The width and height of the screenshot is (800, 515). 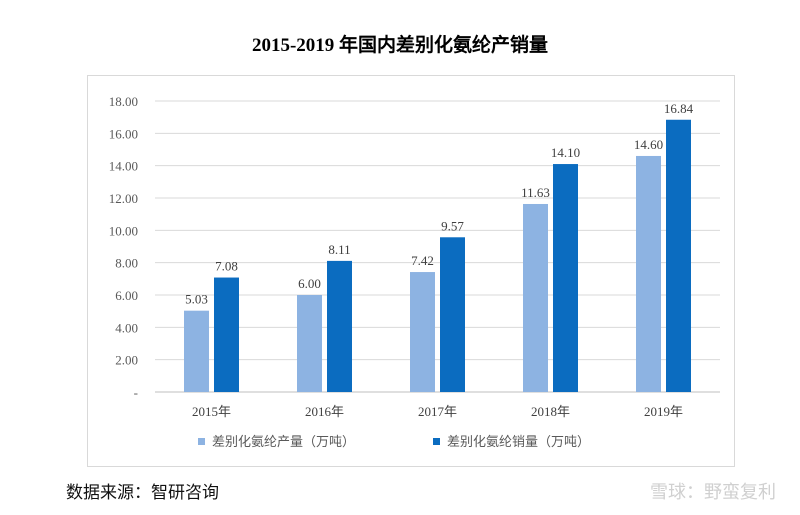 I want to click on data-label: 14.10, so click(x=565, y=152).